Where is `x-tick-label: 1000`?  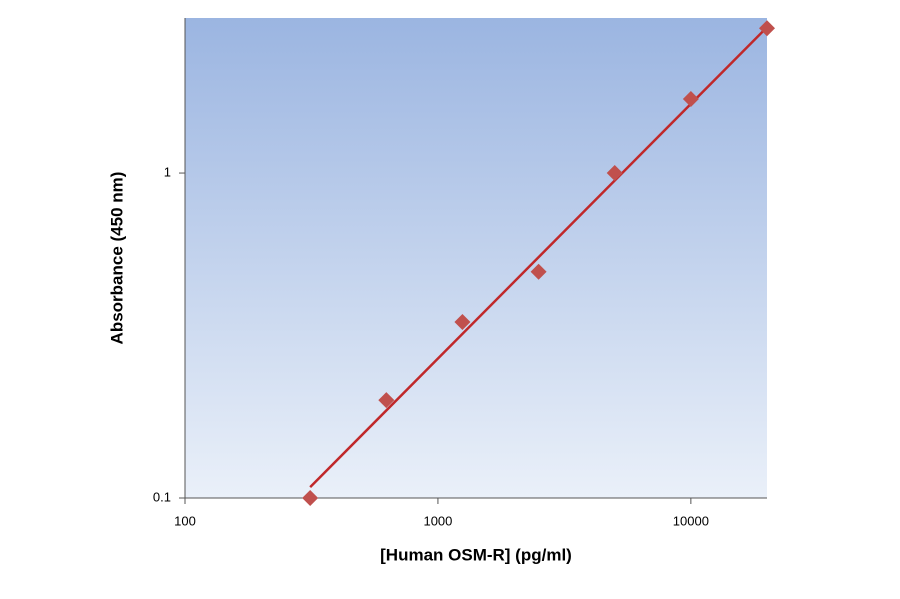 x-tick-label: 1000 is located at coordinates (437, 520).